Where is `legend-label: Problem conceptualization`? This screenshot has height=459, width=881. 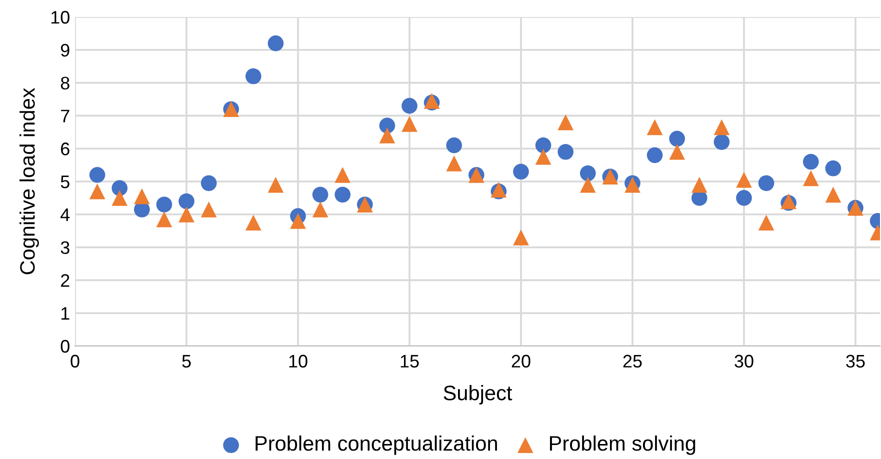 legend-label: Problem conceptualization is located at coordinates (376, 445).